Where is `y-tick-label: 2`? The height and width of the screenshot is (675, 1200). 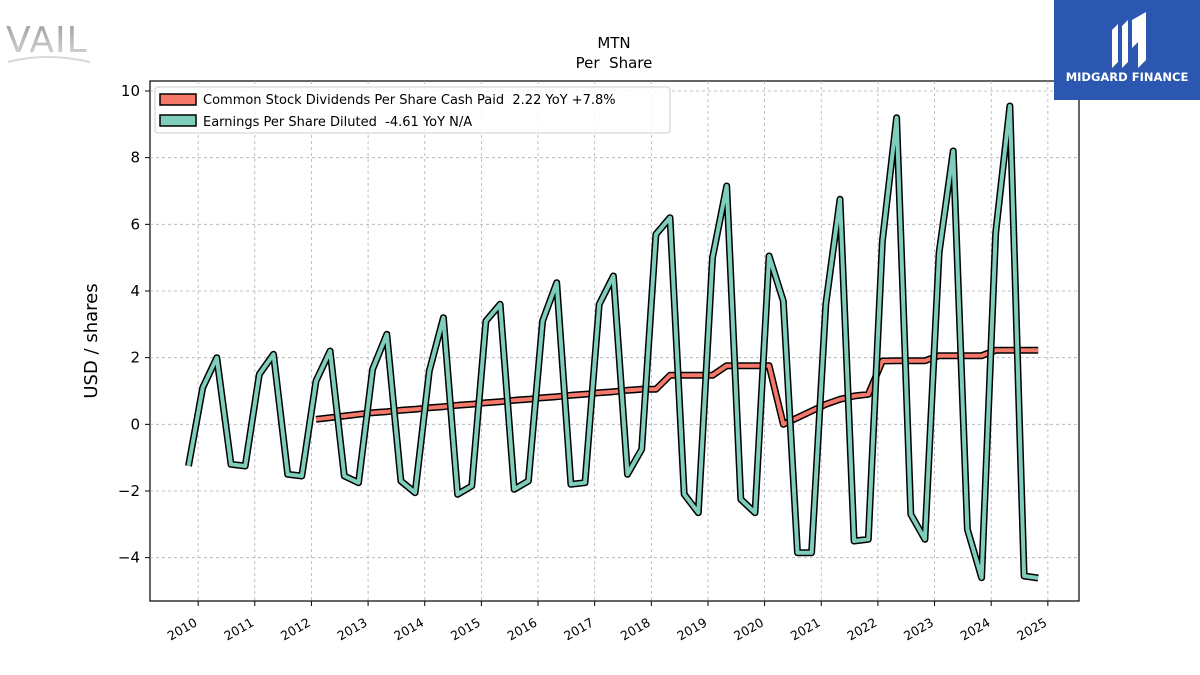 y-tick-label: 2 is located at coordinates (135, 358).